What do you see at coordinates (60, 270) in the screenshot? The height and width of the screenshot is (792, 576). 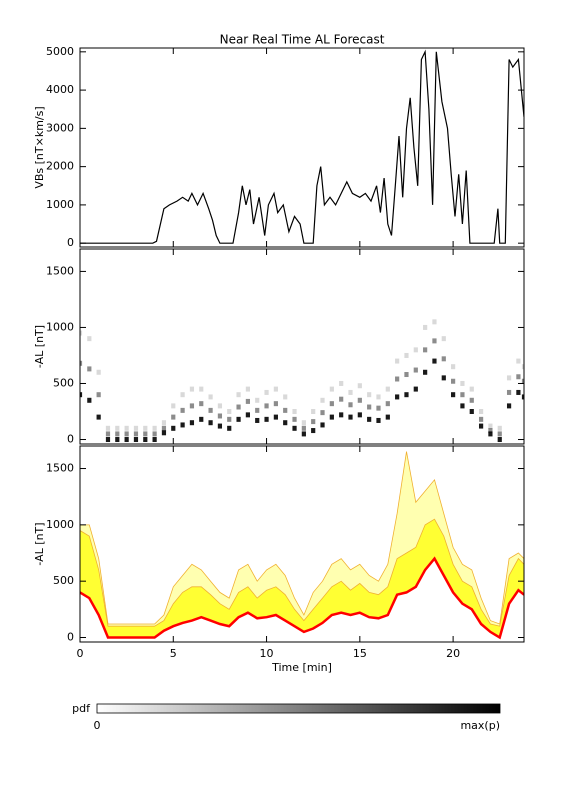 I see `y-tick-label: 1500` at bounding box center [60, 270].